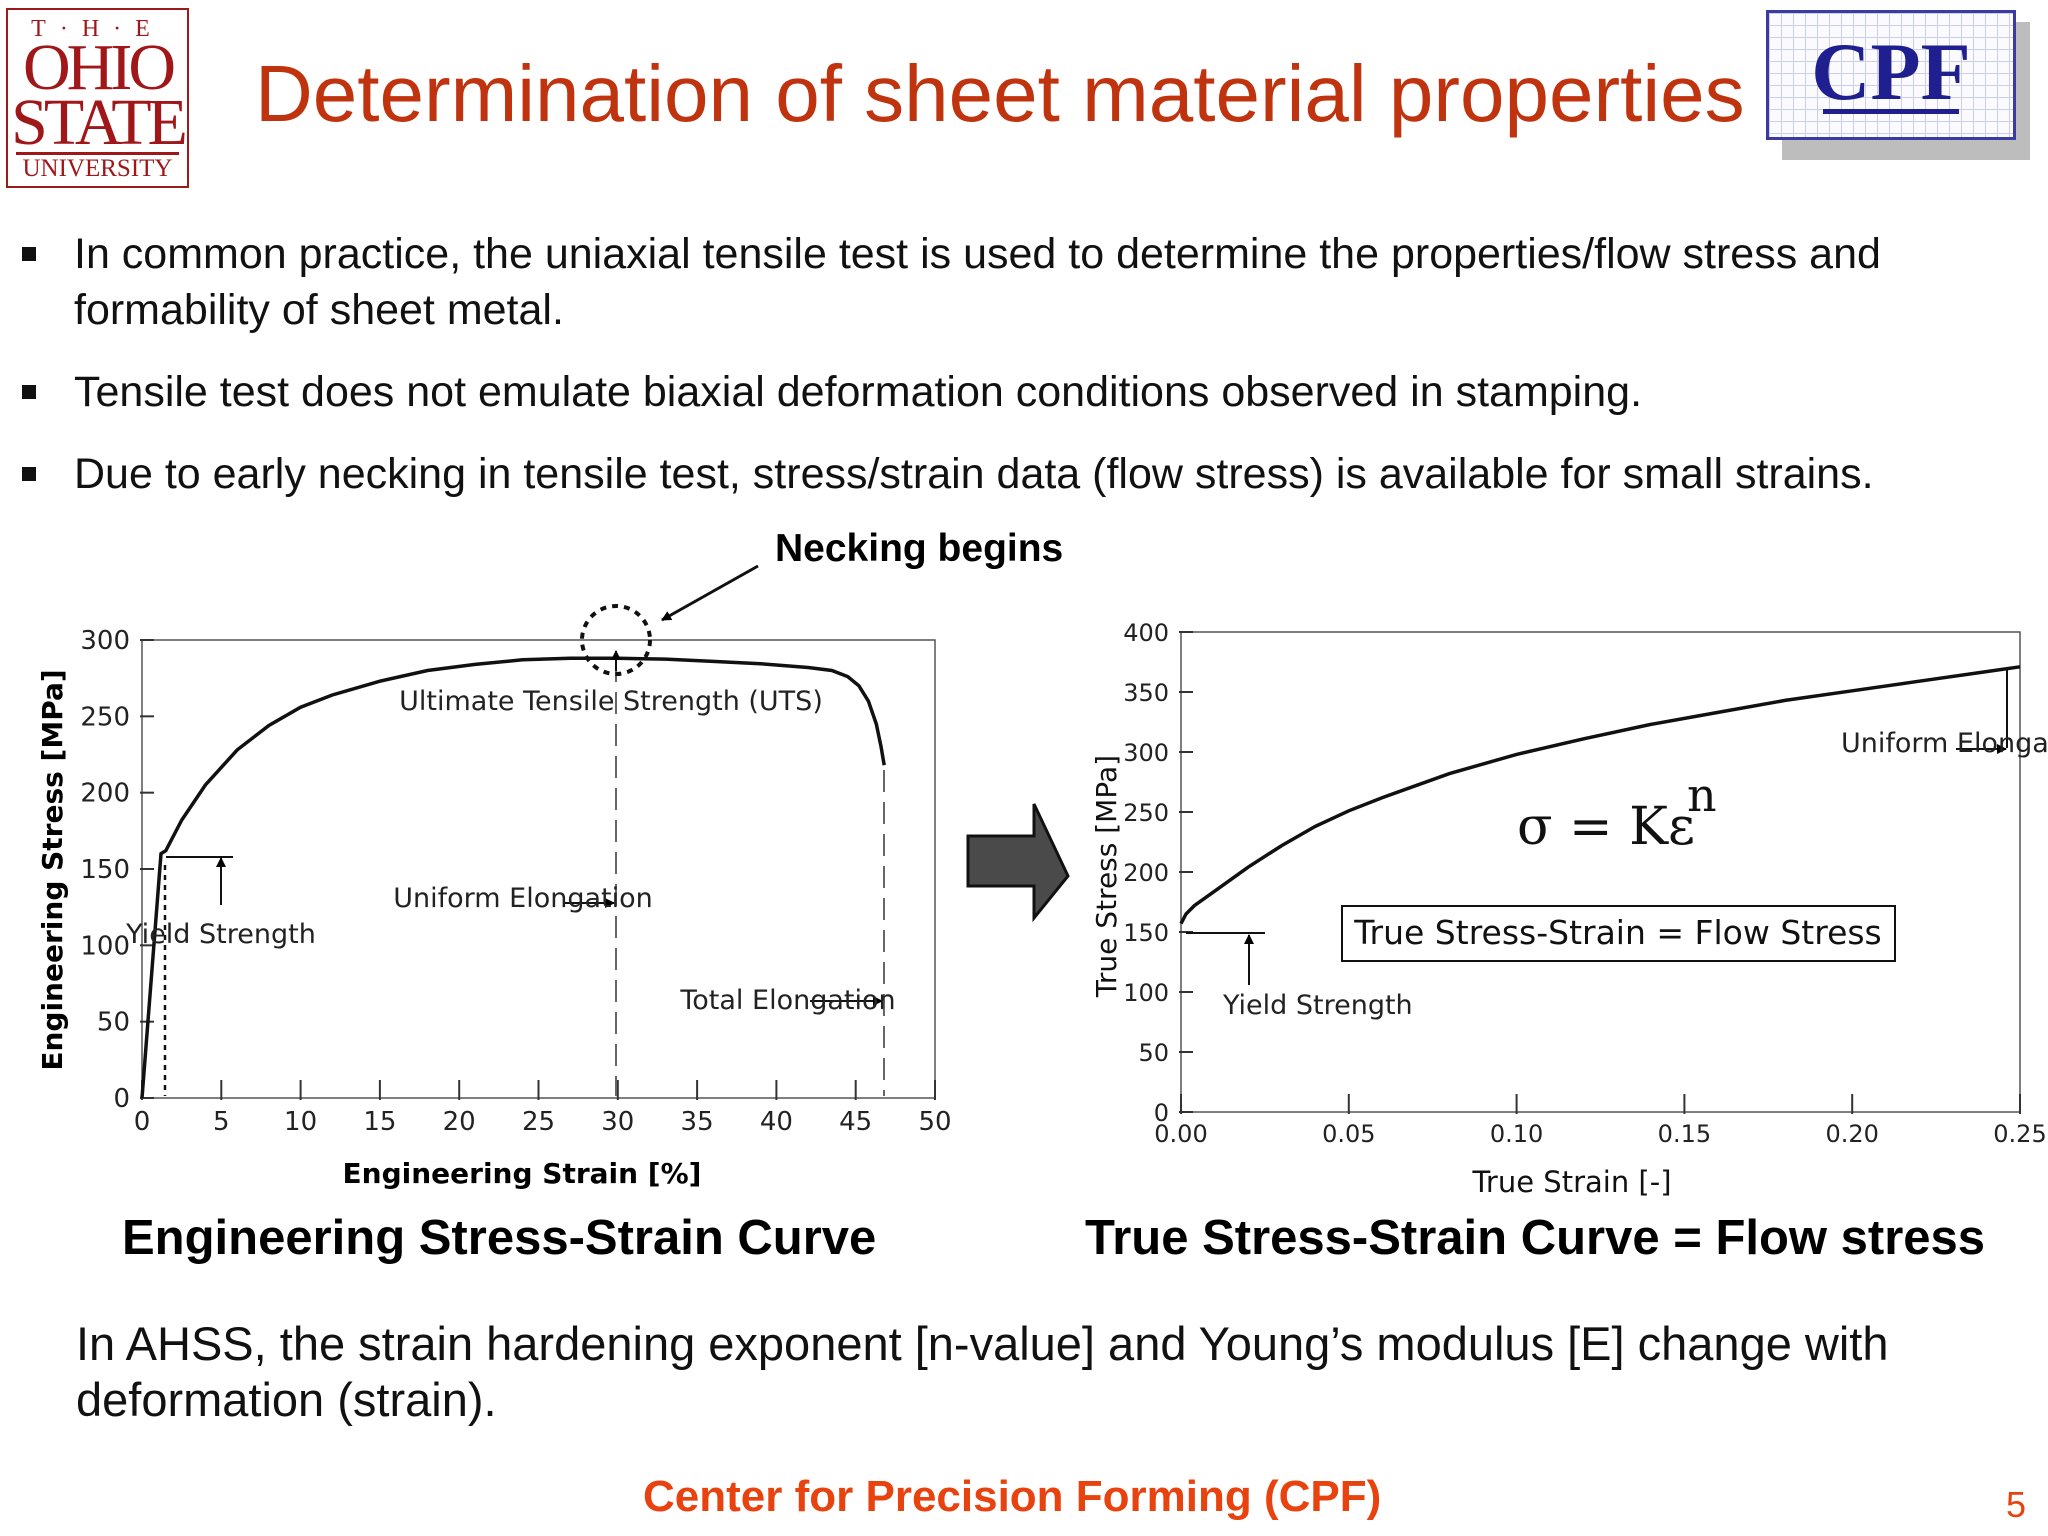  Describe the element at coordinates (617, 1122) in the screenshot. I see `x-tick-label: 30` at that location.